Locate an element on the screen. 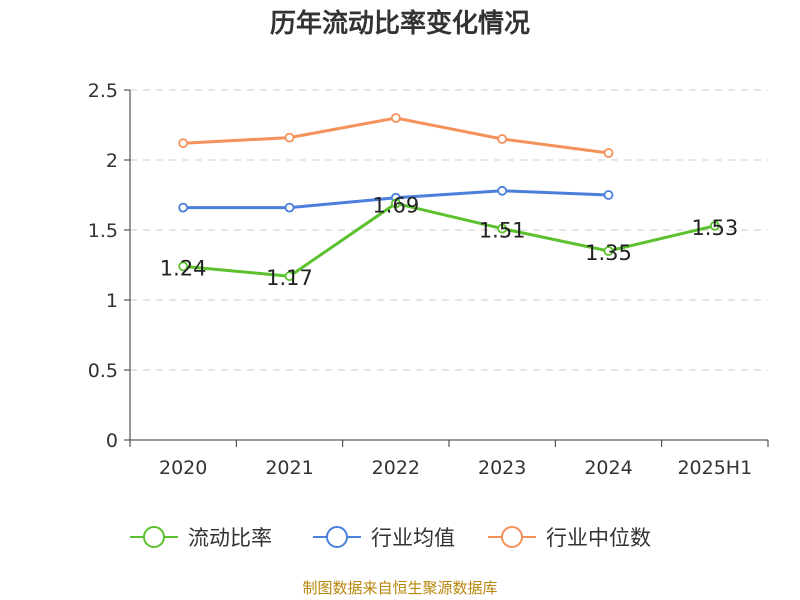  y-tick-label: 1 is located at coordinates (112, 301).